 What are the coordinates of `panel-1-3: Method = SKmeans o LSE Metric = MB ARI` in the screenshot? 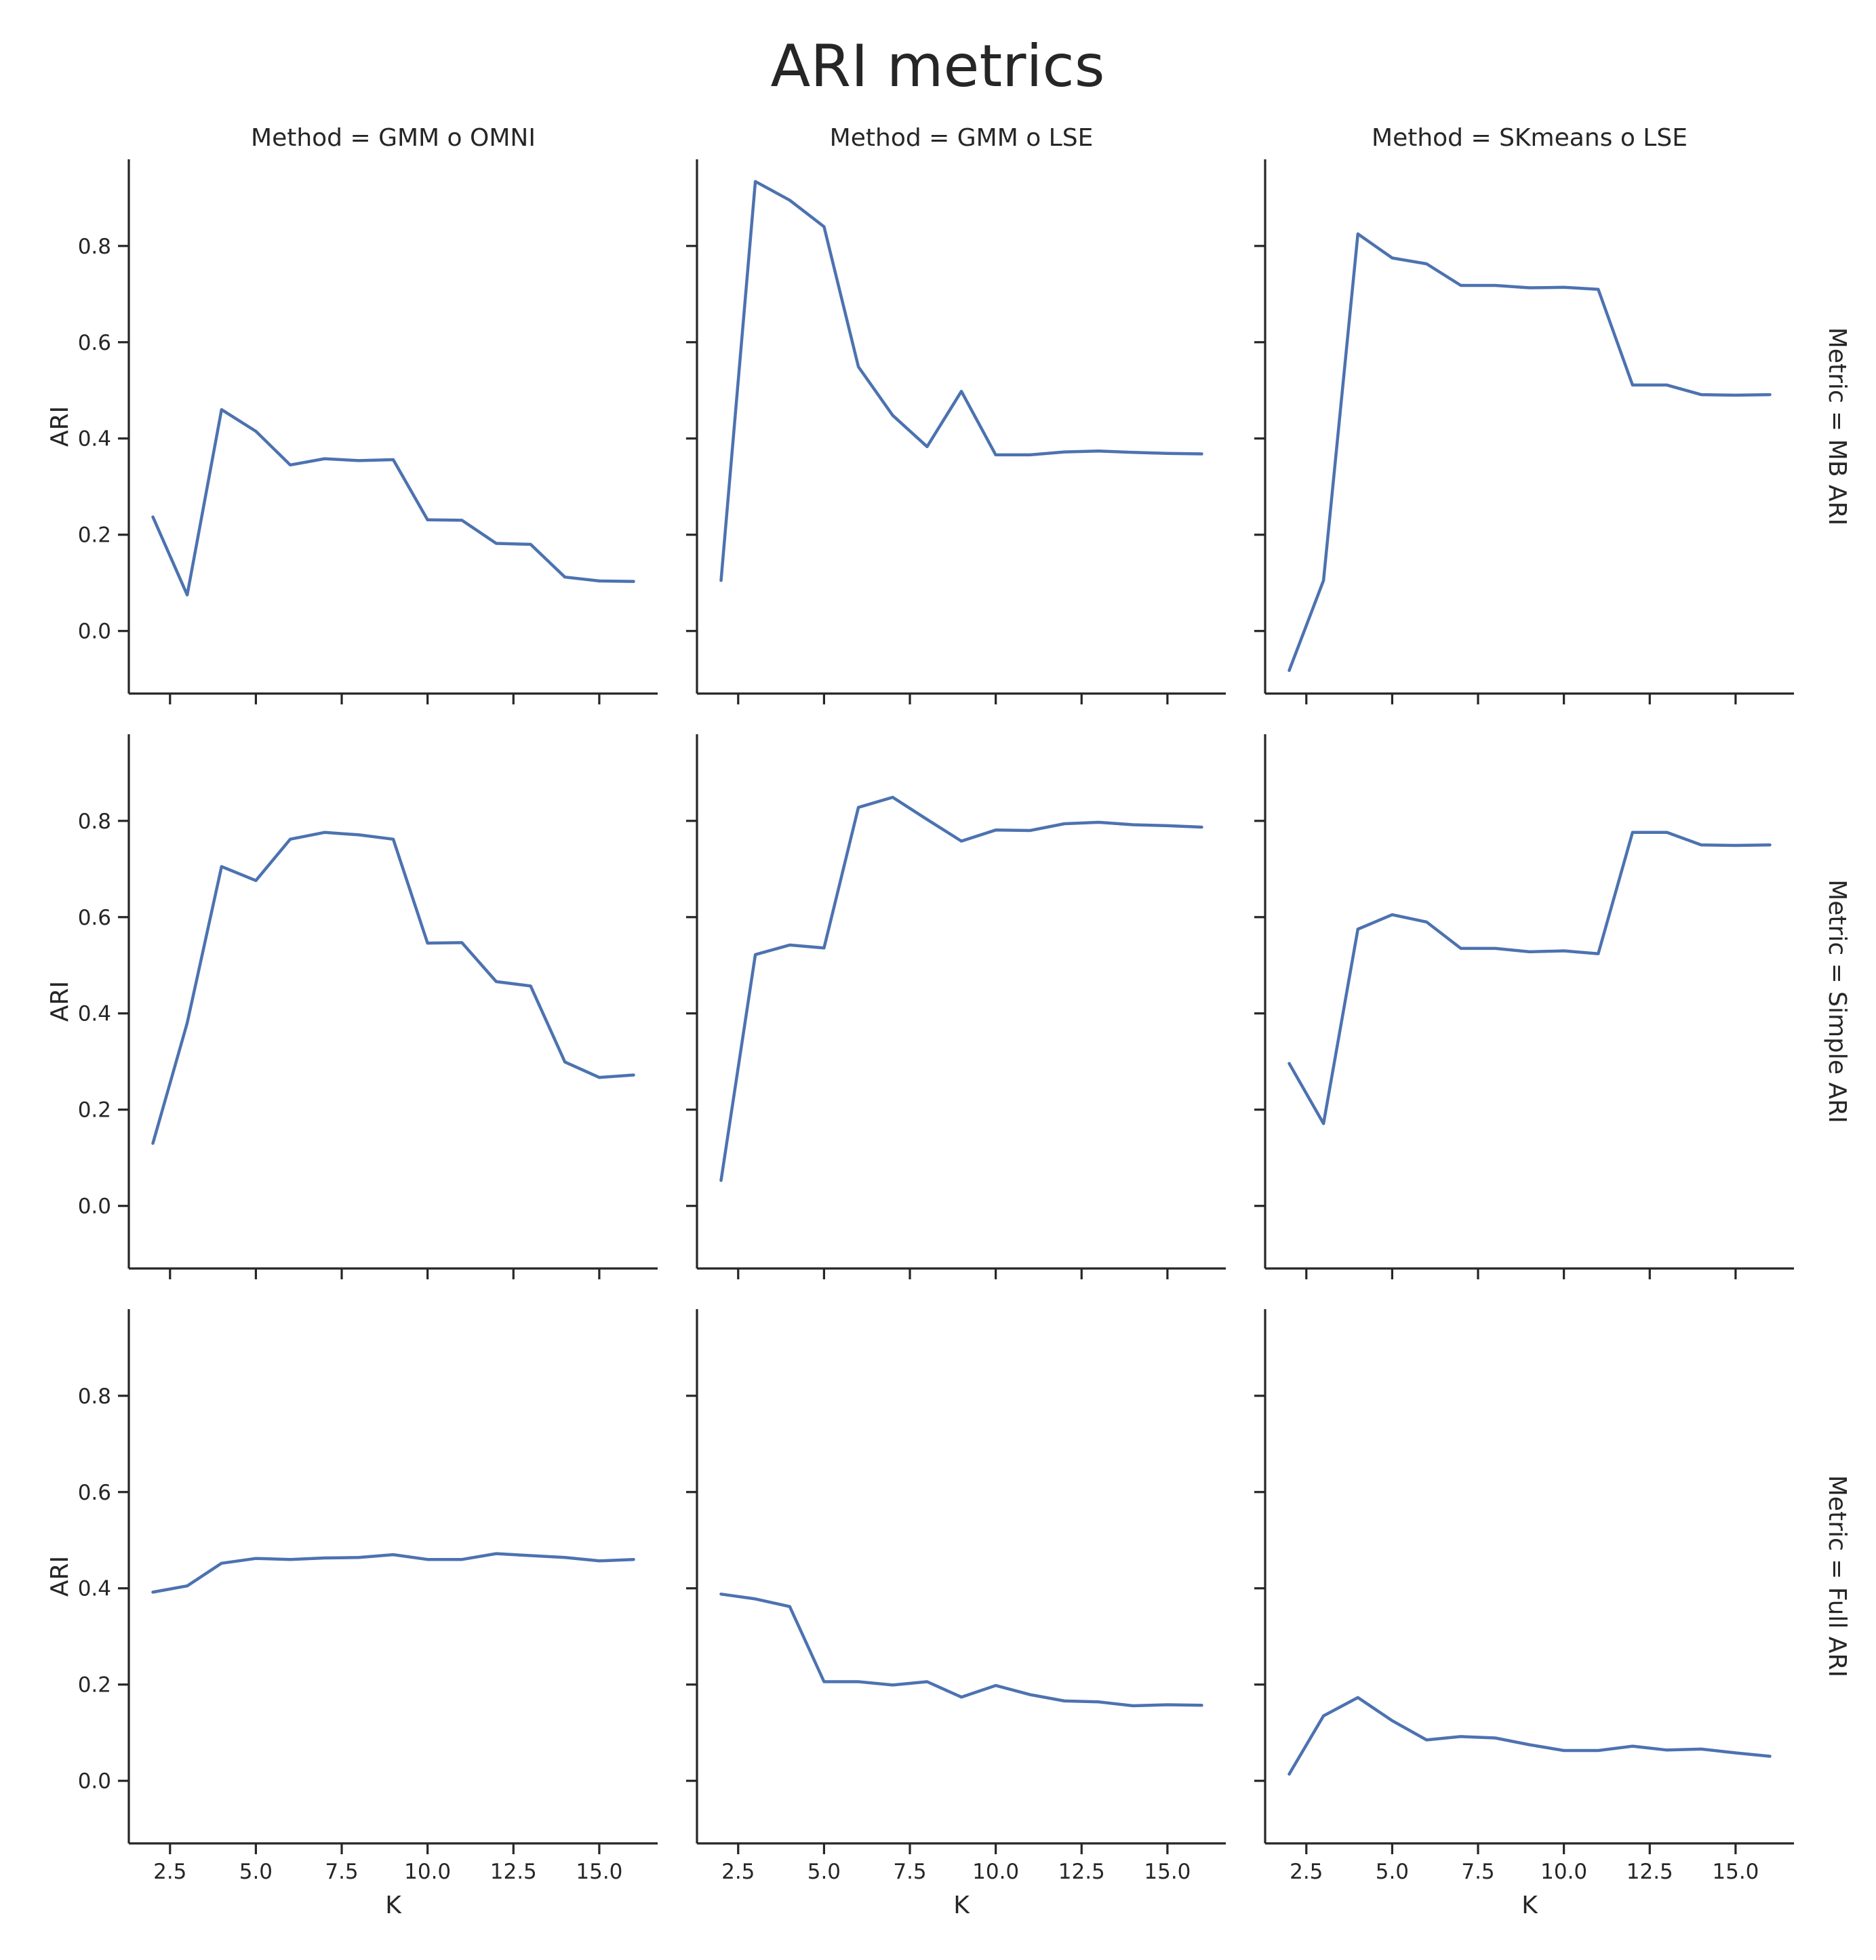 It's located at (1553, 414).